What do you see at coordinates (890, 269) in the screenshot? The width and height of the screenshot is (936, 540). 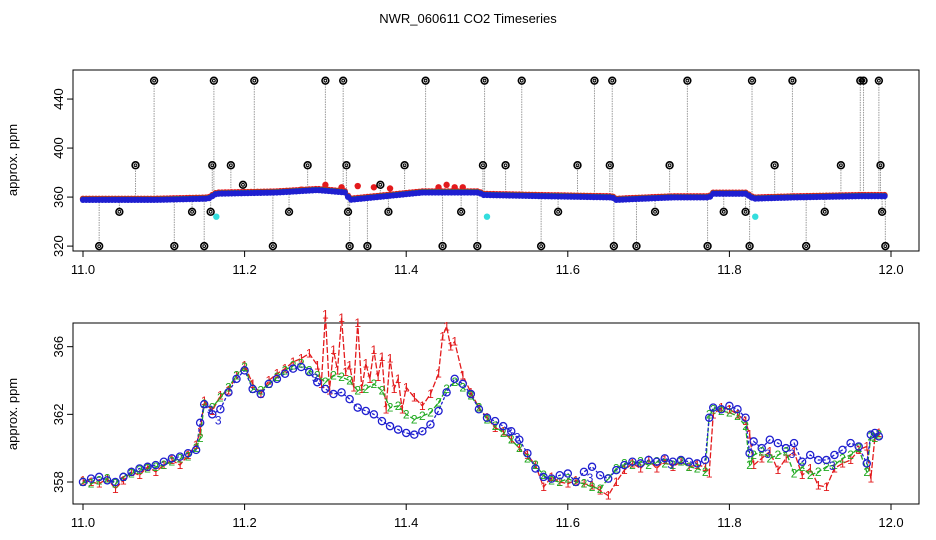 I see `top-x-tick-label: 12.0` at bounding box center [890, 269].